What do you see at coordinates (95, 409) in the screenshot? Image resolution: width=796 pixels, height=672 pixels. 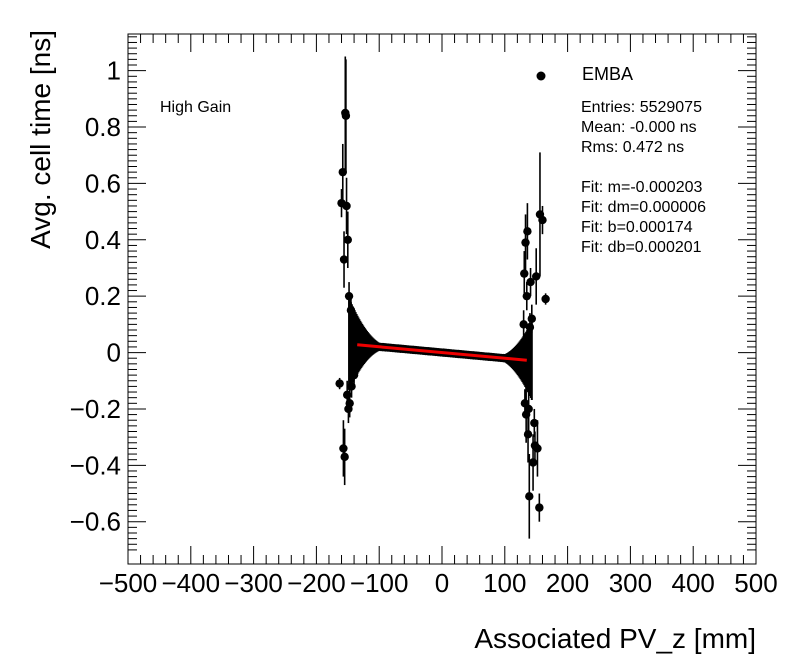 I see `y-tick-label: −0.2` at bounding box center [95, 409].